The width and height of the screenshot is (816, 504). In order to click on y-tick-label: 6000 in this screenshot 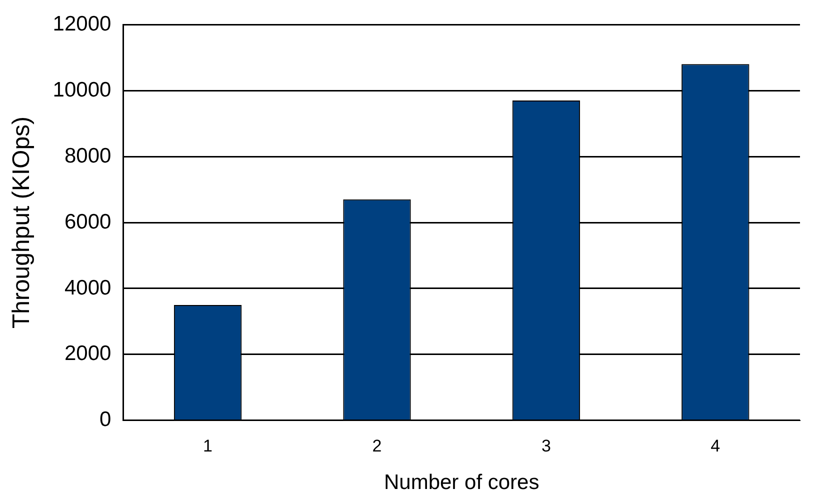, I will do `click(88, 222)`.